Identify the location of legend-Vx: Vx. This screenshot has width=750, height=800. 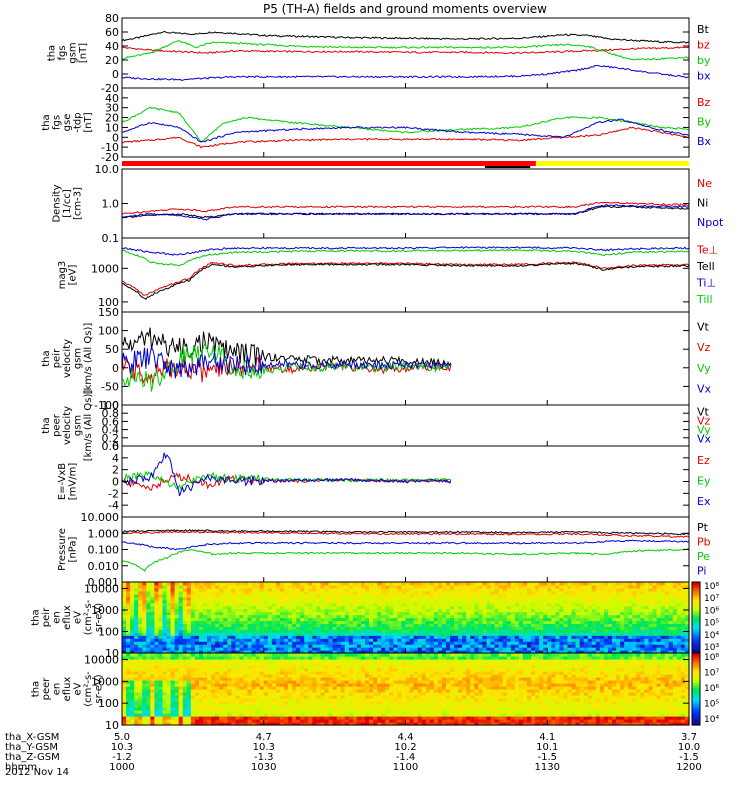
(704, 439).